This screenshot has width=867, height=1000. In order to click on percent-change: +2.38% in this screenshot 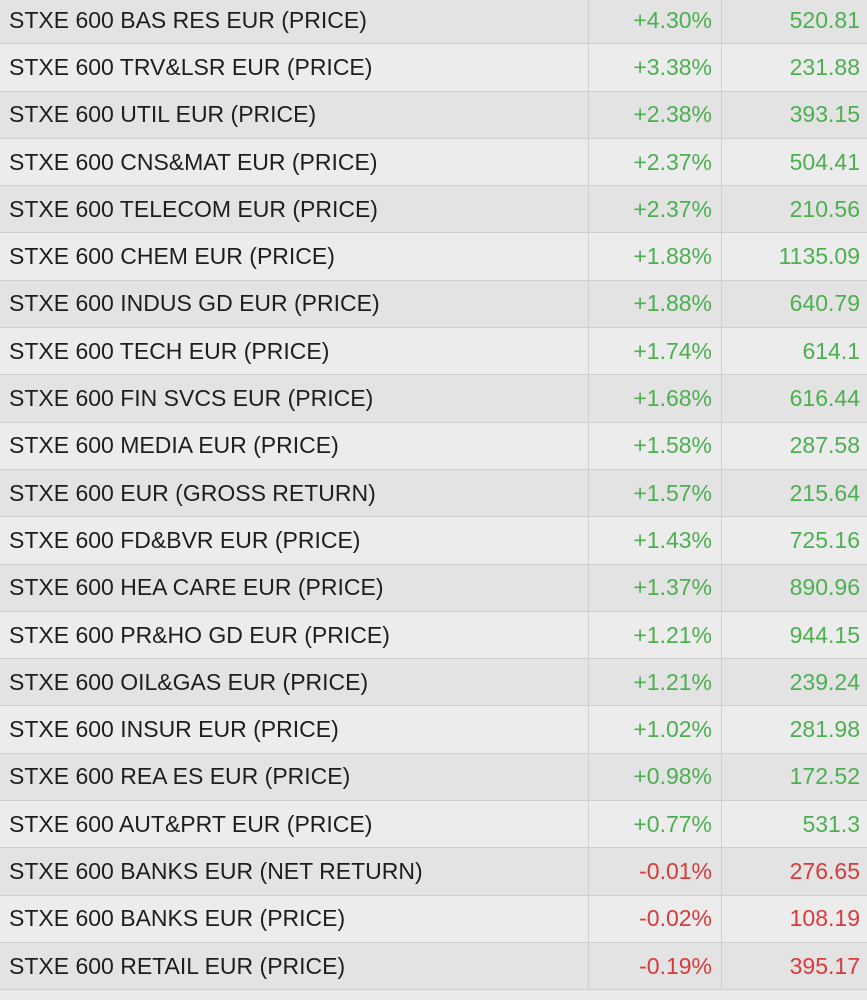, I will do `click(655, 114)`.